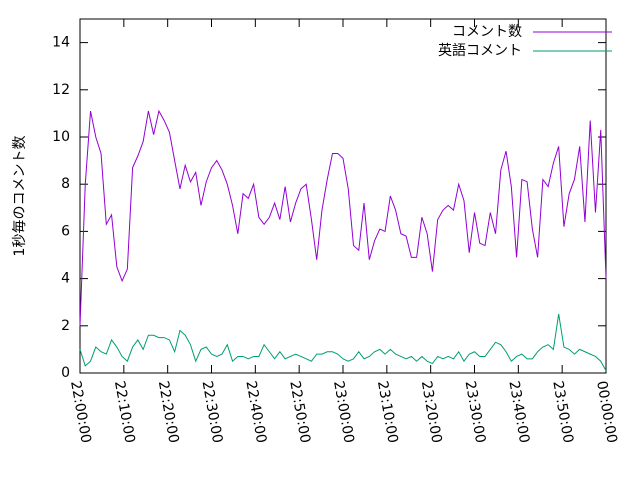 The image size is (640, 484). What do you see at coordinates (343, 412) in the screenshot?
I see `x-tick-label: 23:00:00` at bounding box center [343, 412].